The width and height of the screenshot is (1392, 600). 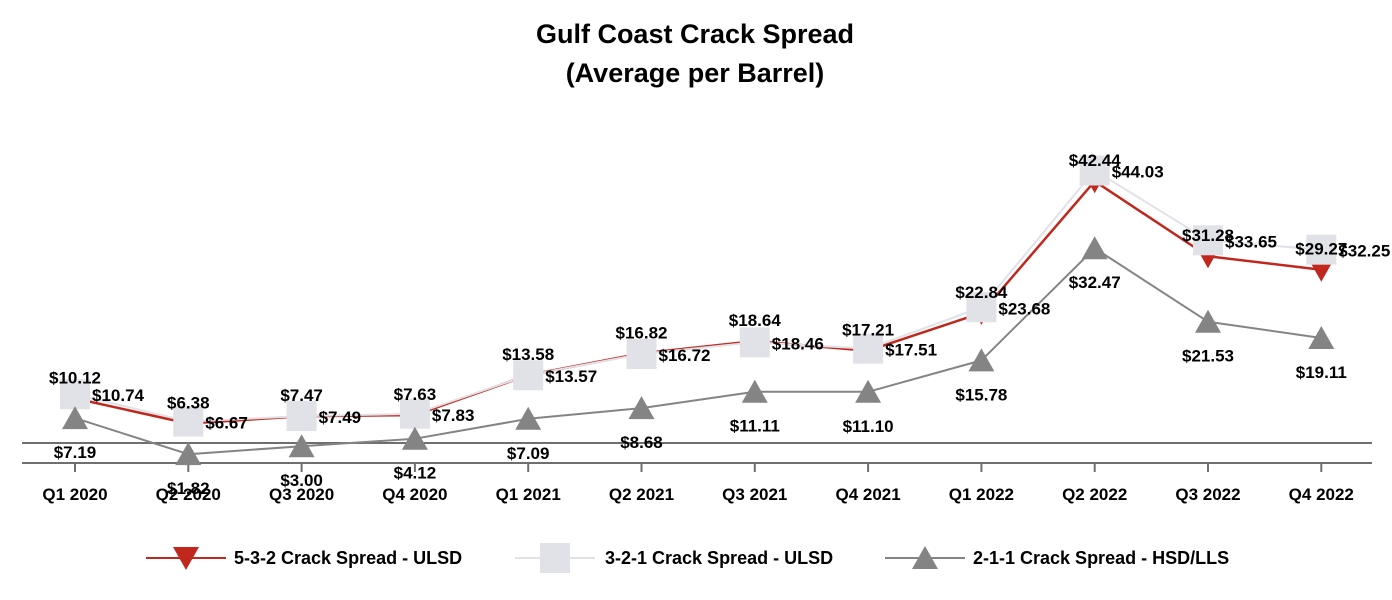 What do you see at coordinates (226, 423) in the screenshot?
I see `data-label-3-2-1-crack-spread-ulsd: $6.67` at bounding box center [226, 423].